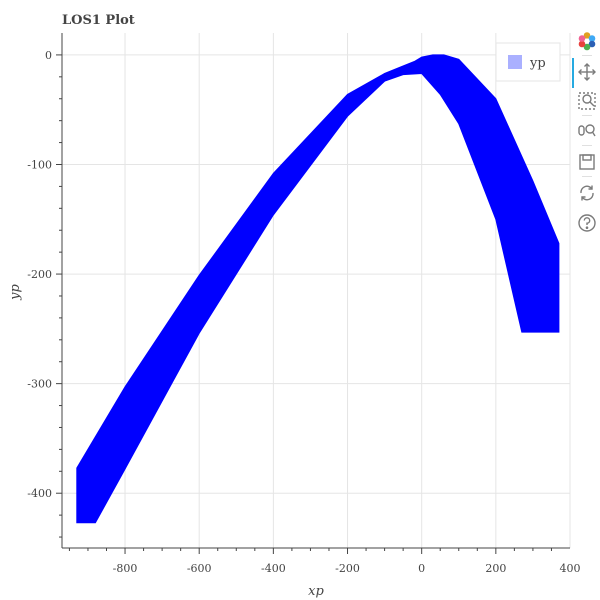 Image resolution: width=600 pixels, height=600 pixels. What do you see at coordinates (537, 63) in the screenshot?
I see `legend-label: yp` at bounding box center [537, 63].